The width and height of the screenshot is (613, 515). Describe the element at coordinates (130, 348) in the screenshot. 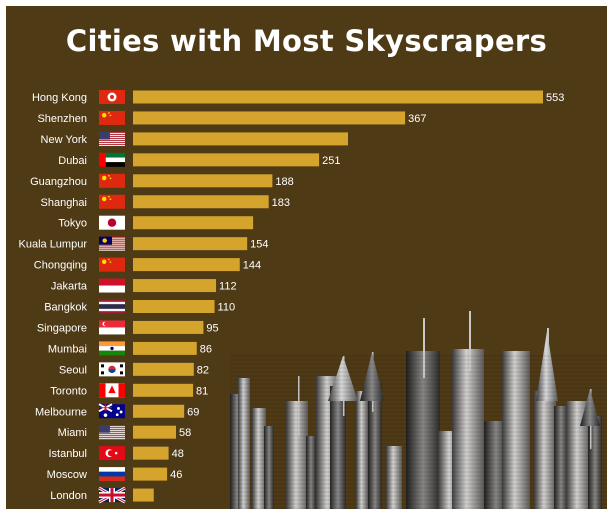

I see `bar-row: Mumbai 86` at that location.